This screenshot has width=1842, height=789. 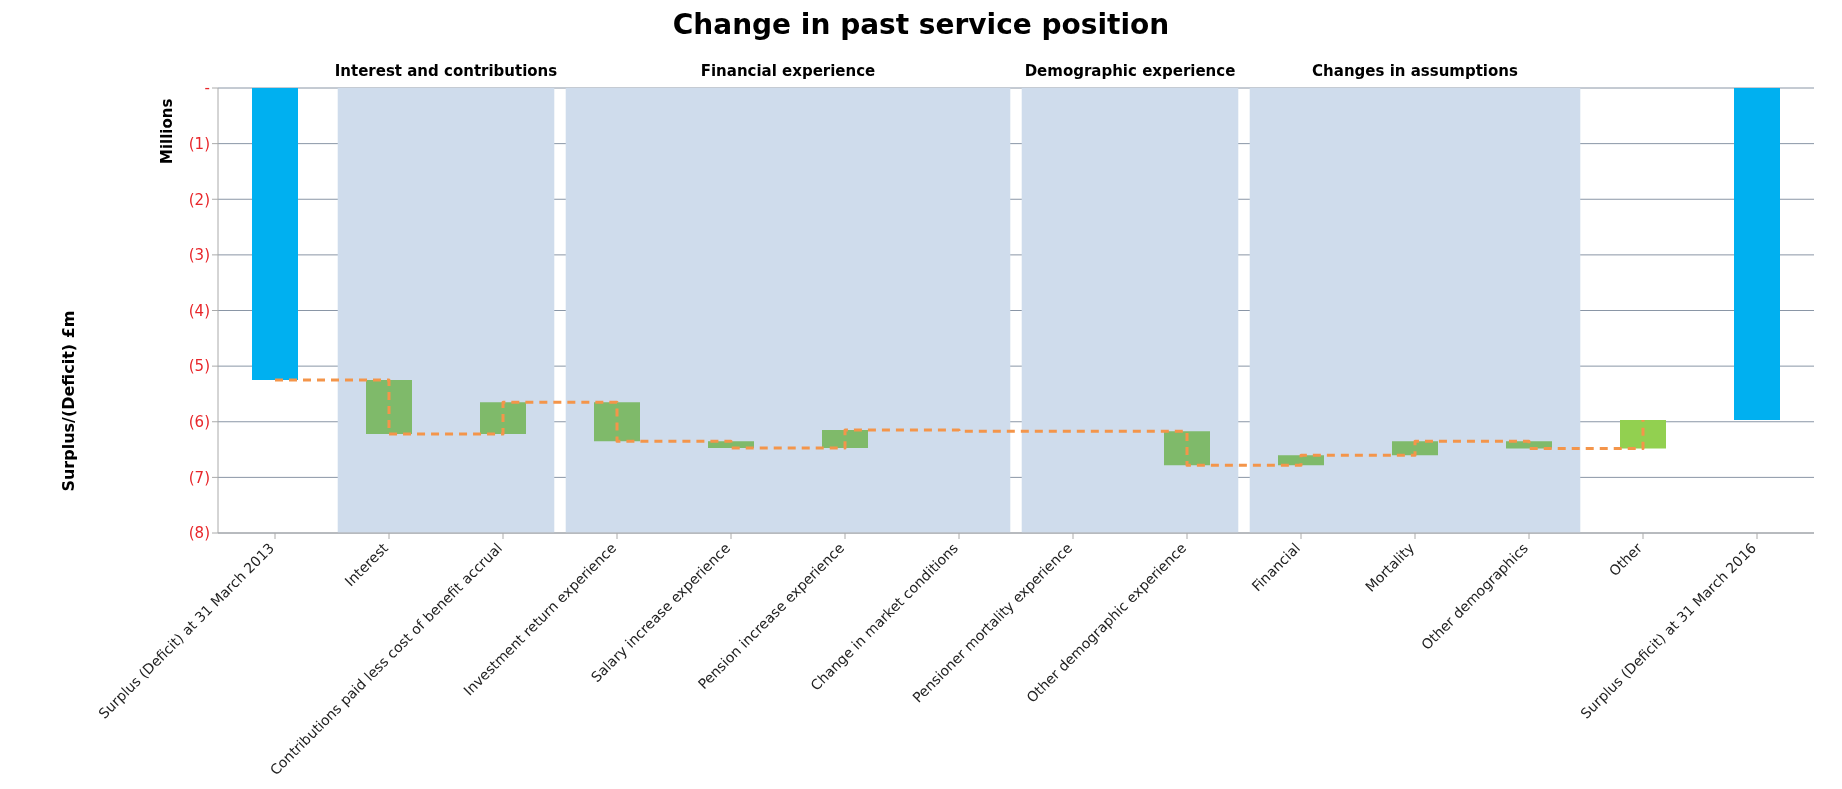 What do you see at coordinates (199, 255) in the screenshot?
I see `y-tick-label: (3)` at bounding box center [199, 255].